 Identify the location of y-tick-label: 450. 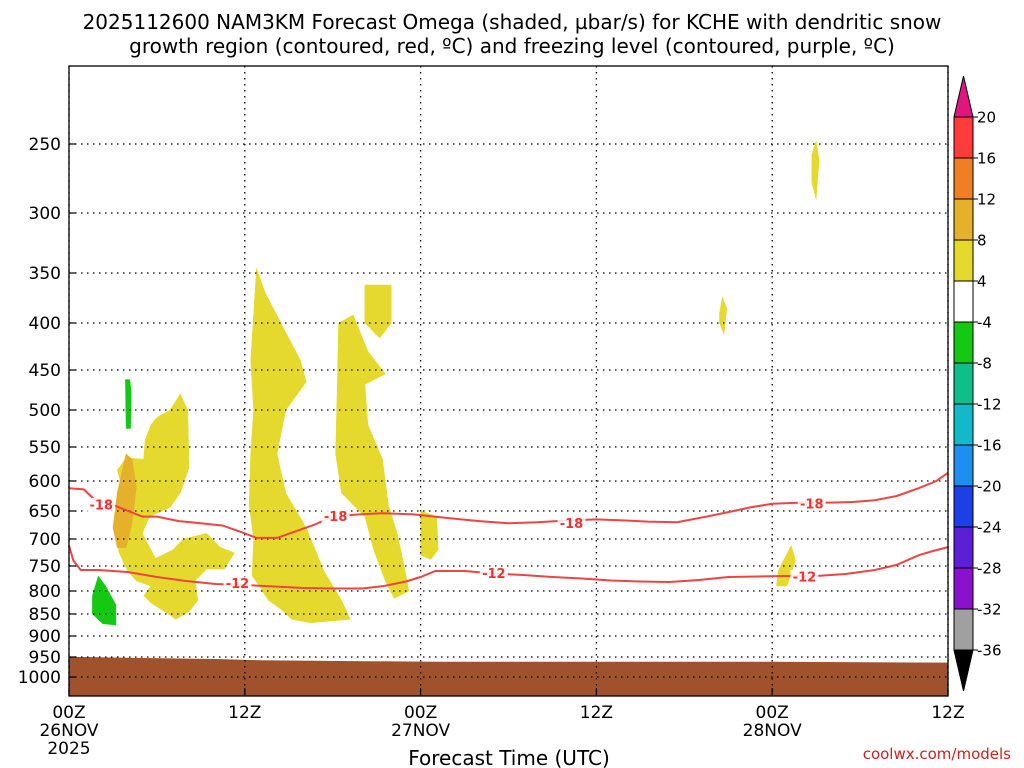
(45, 371).